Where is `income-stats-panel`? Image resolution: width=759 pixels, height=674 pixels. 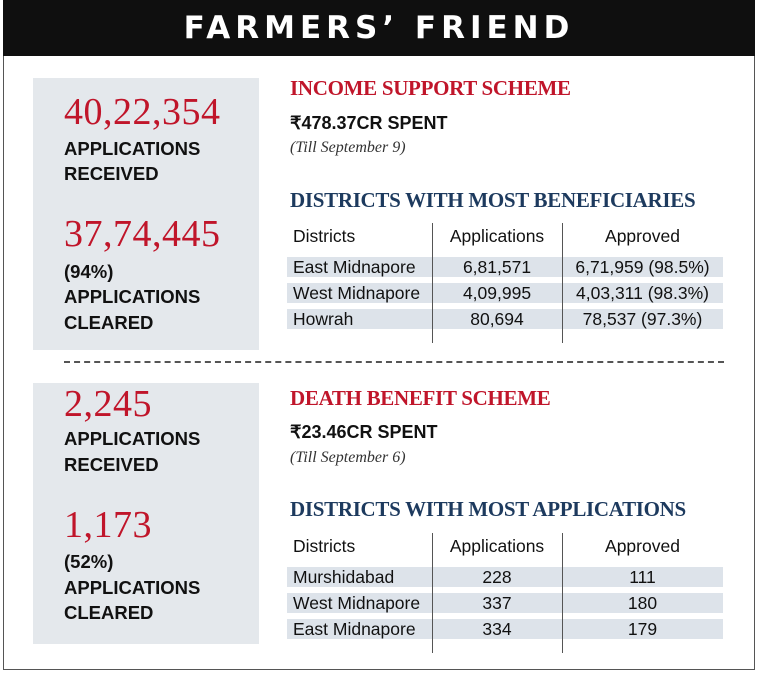
income-stats-panel is located at coordinates (146, 214).